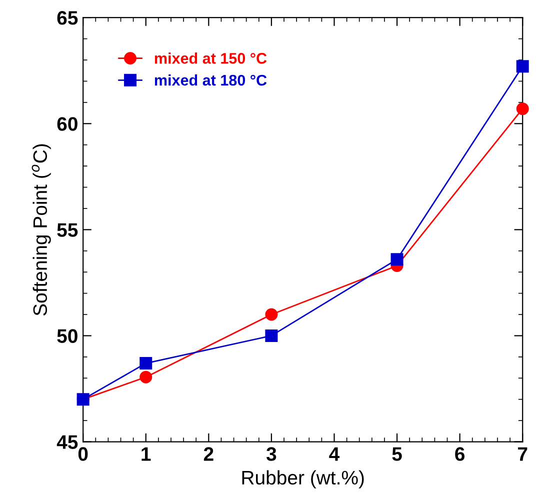 This screenshot has height=502, width=536. I want to click on y-axis-title: Softening Point ($^{o}$C), so click(41, 230).